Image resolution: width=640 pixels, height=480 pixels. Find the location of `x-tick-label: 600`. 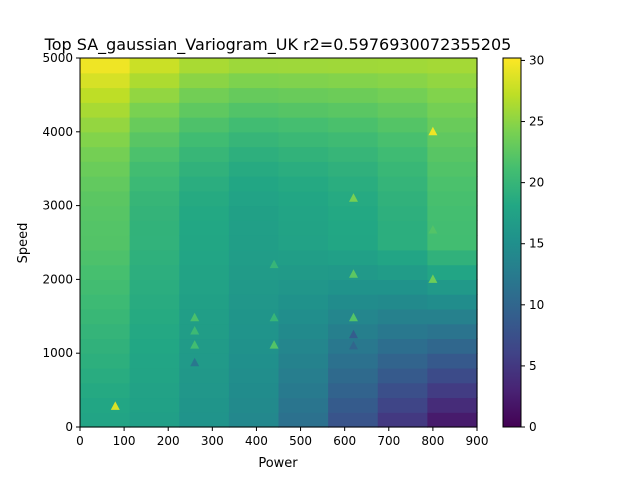

x-tick-label: 600 is located at coordinates (344, 441).